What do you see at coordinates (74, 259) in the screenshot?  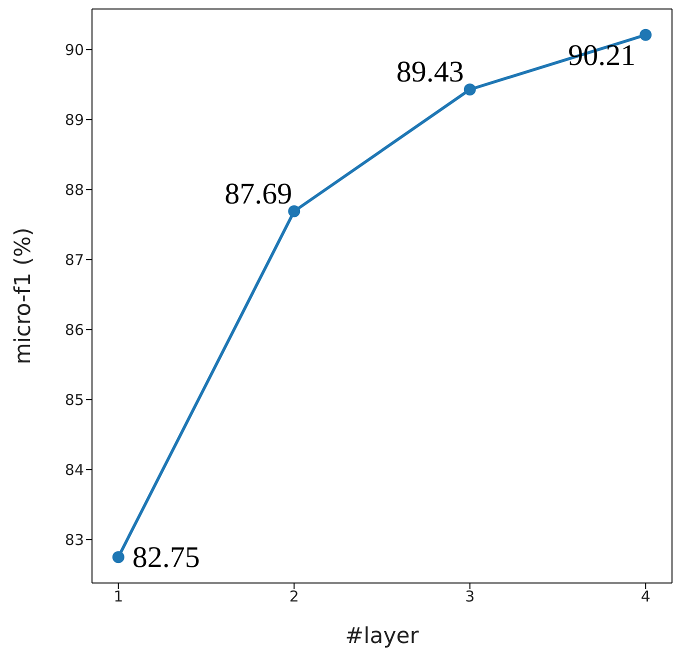 I see `y-tick-label: 87` at bounding box center [74, 259].